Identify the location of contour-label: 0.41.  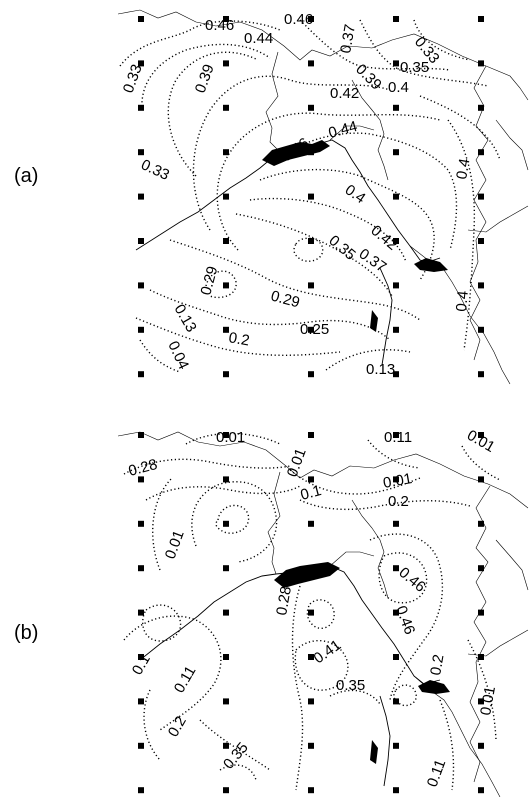
(328, 652).